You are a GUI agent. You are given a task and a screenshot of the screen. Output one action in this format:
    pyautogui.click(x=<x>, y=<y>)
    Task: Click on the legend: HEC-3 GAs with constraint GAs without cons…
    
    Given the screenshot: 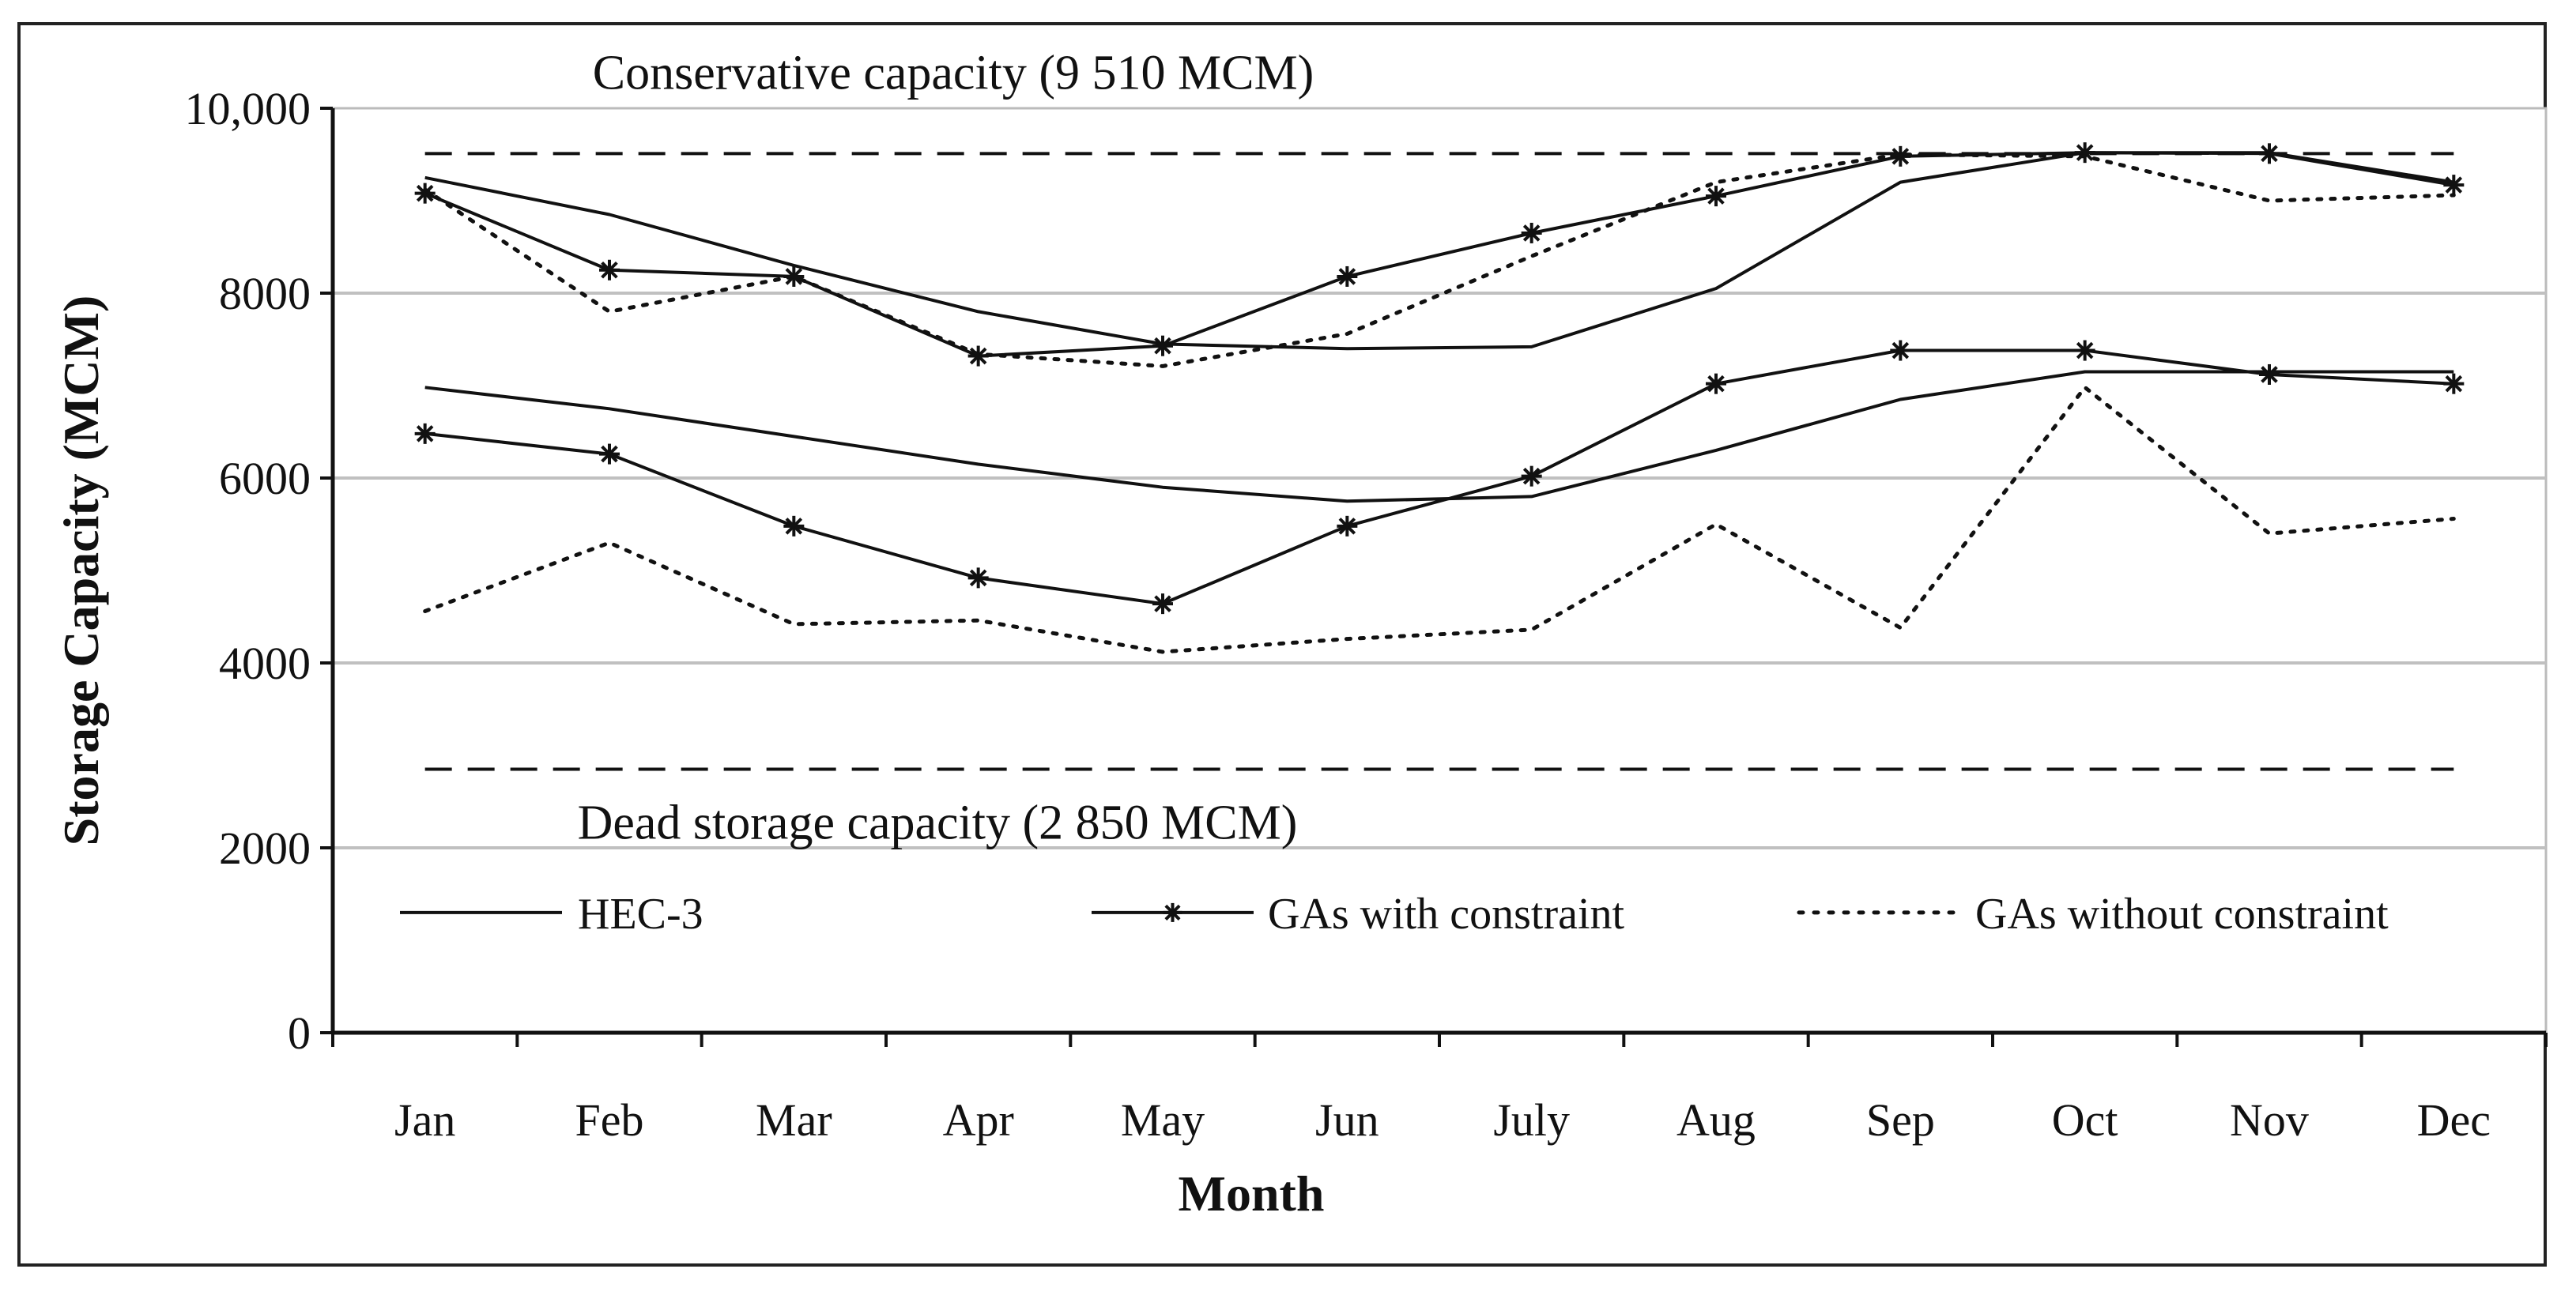 What is the action you would take?
    pyautogui.click(x=1394, y=914)
    